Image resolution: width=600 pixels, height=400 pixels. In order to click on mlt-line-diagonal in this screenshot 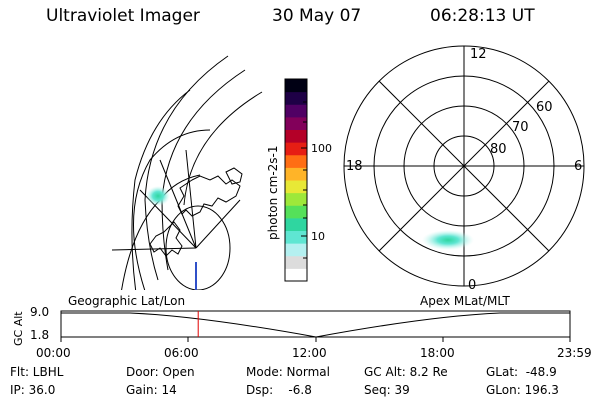, I will do `click(464, 166)`.